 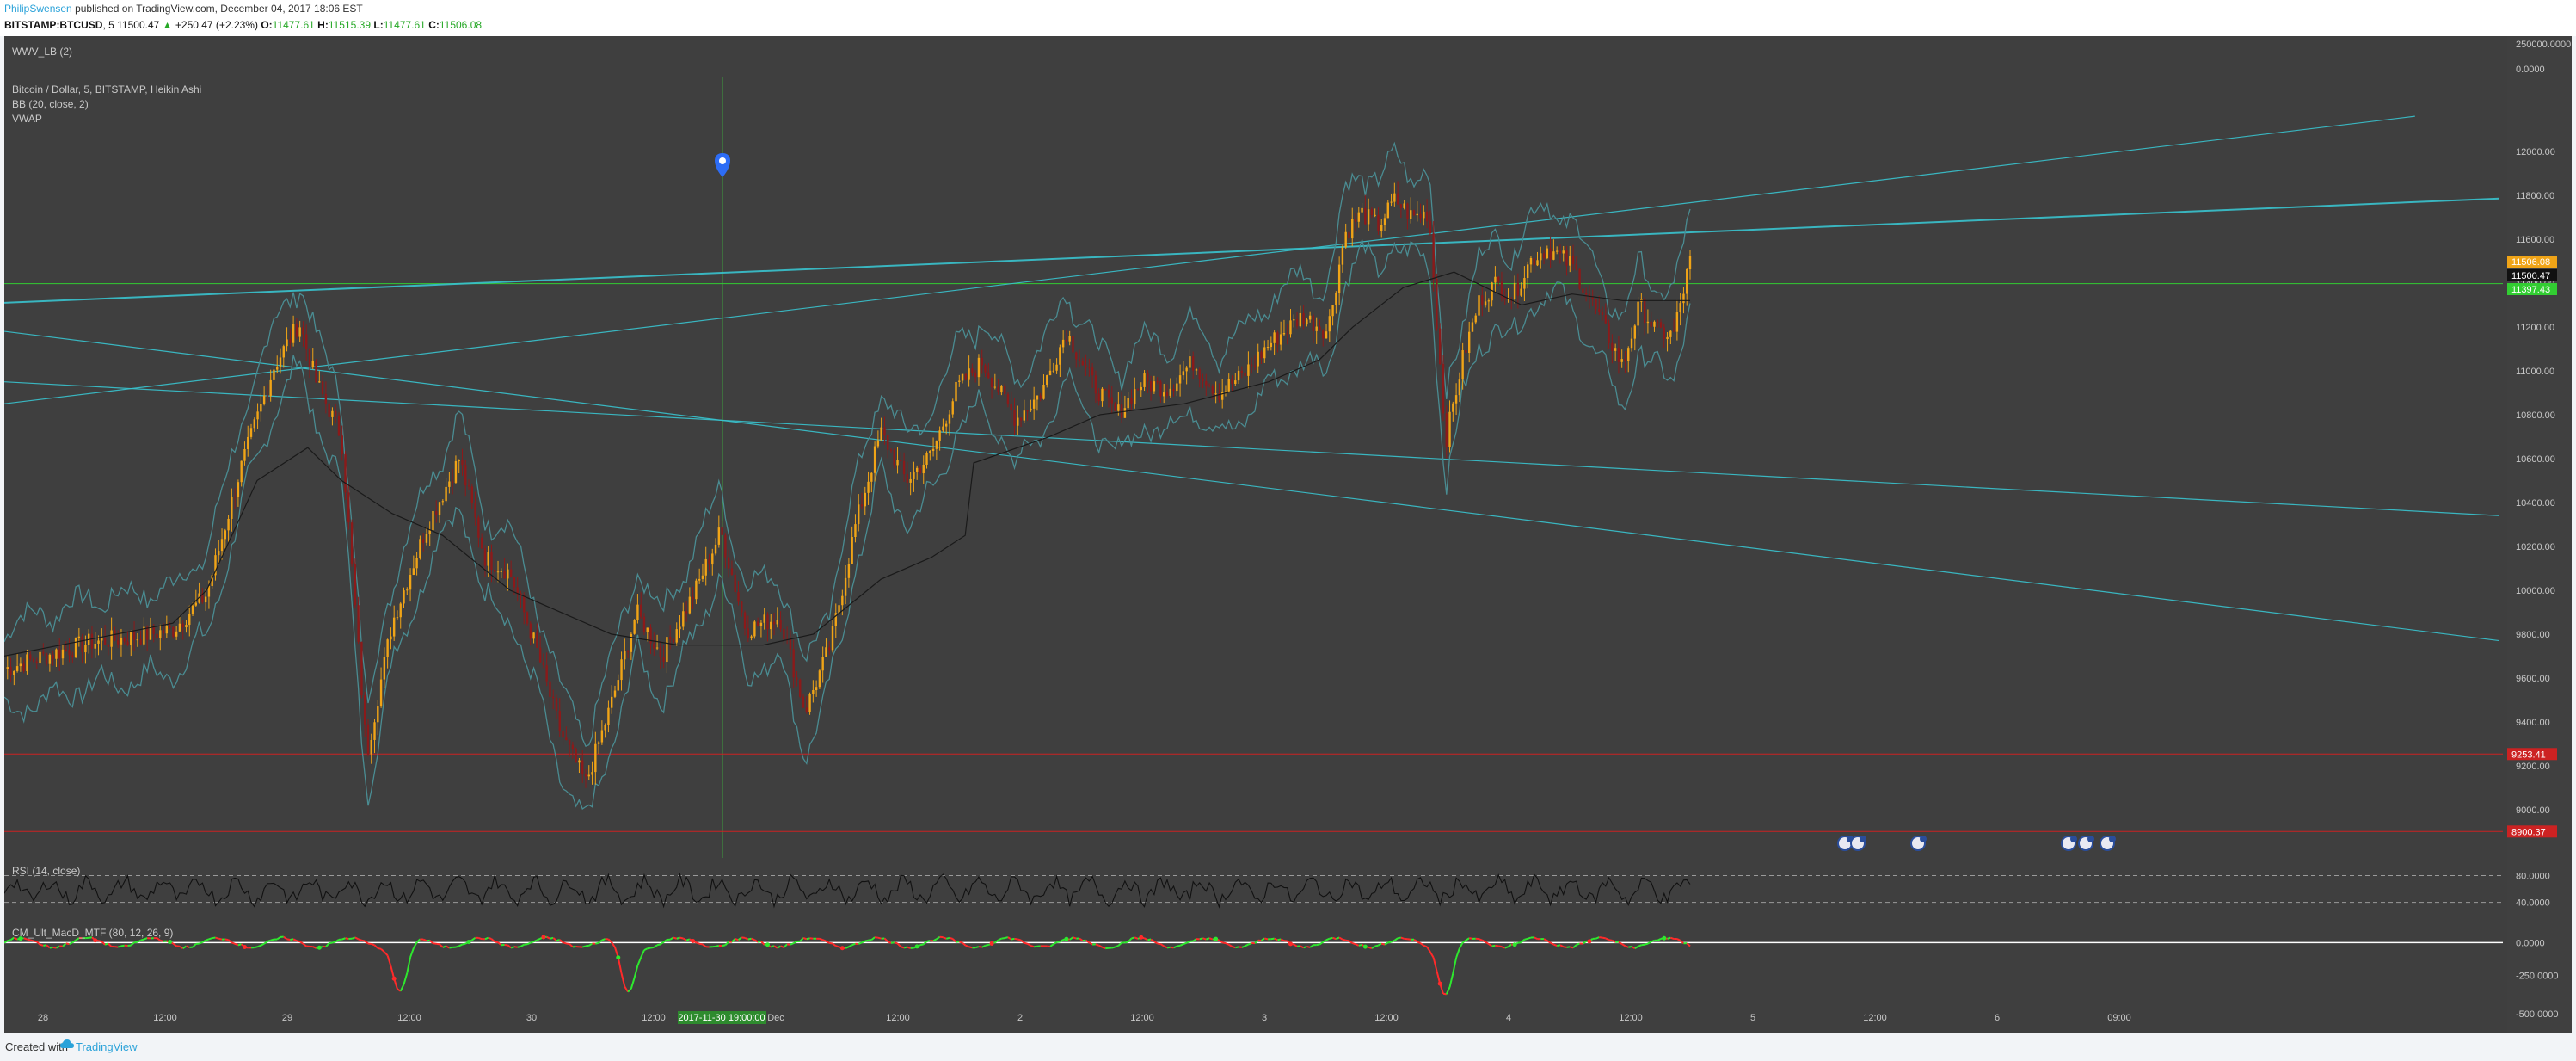 What do you see at coordinates (1997, 1018) in the screenshot?
I see `time-tick-label: 6` at bounding box center [1997, 1018].